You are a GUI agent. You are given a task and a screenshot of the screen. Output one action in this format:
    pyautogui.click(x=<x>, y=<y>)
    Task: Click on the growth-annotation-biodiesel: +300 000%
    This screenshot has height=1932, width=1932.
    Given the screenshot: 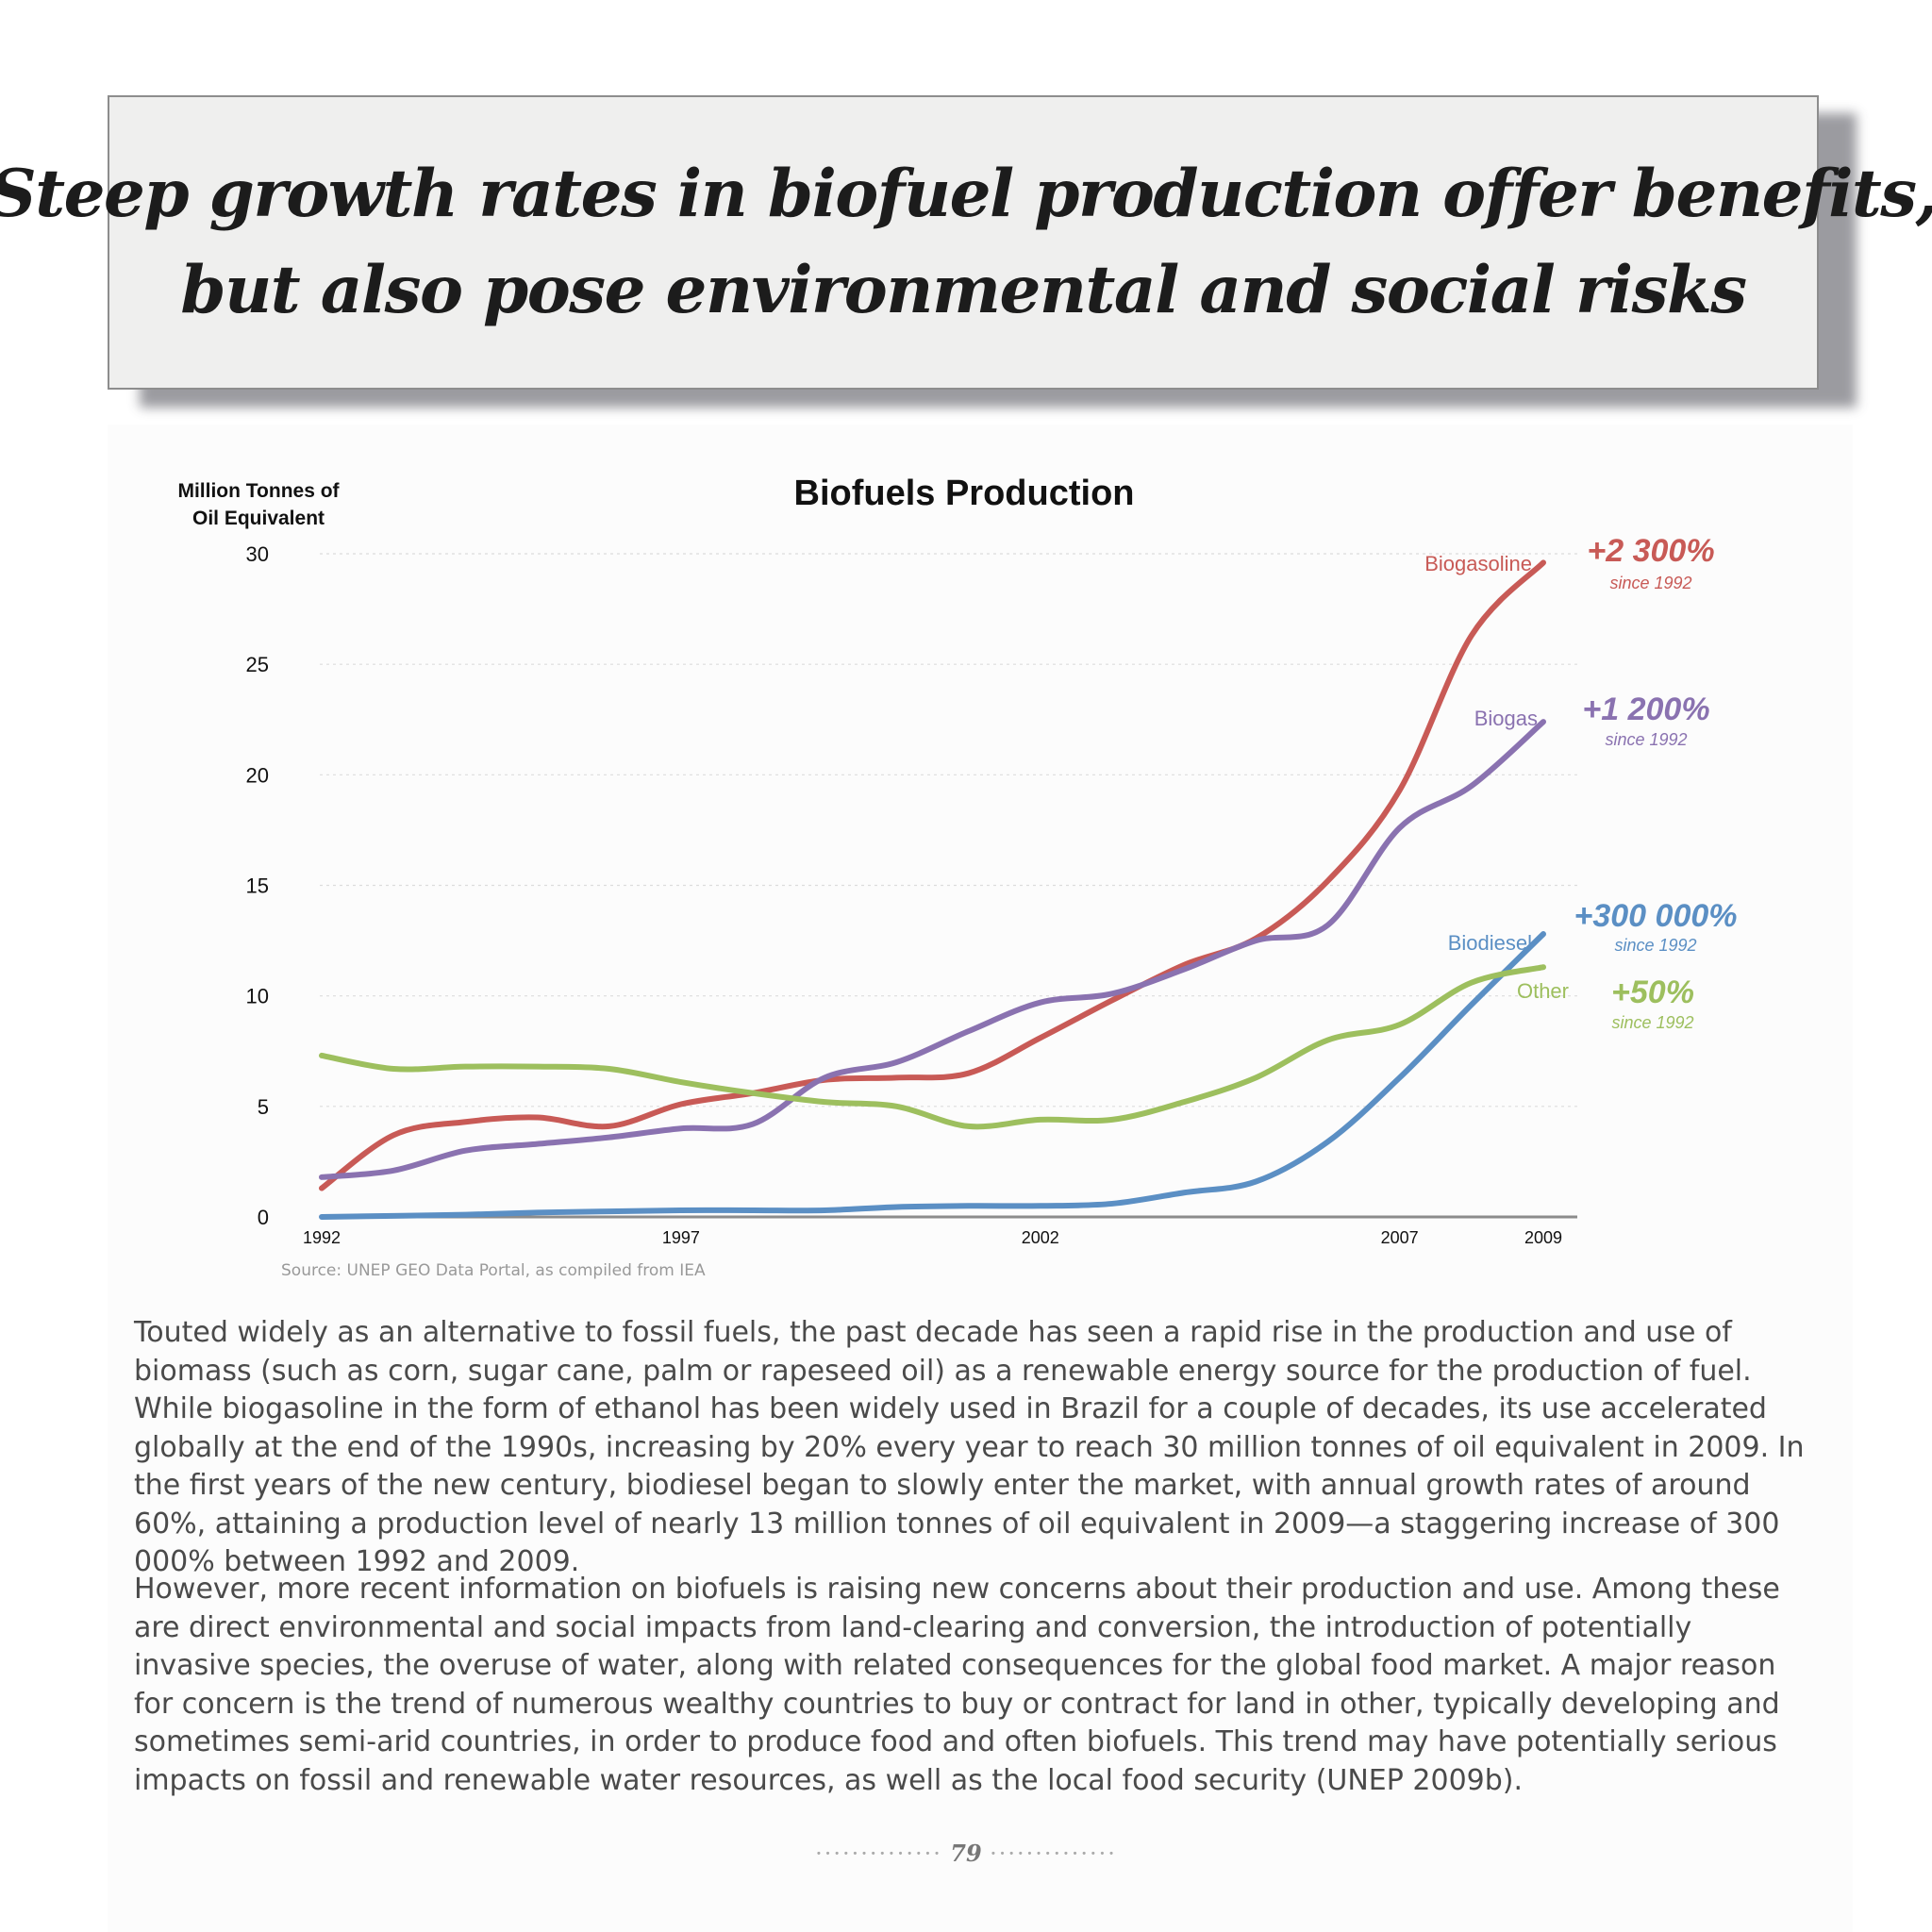 What is the action you would take?
    pyautogui.click(x=1656, y=916)
    